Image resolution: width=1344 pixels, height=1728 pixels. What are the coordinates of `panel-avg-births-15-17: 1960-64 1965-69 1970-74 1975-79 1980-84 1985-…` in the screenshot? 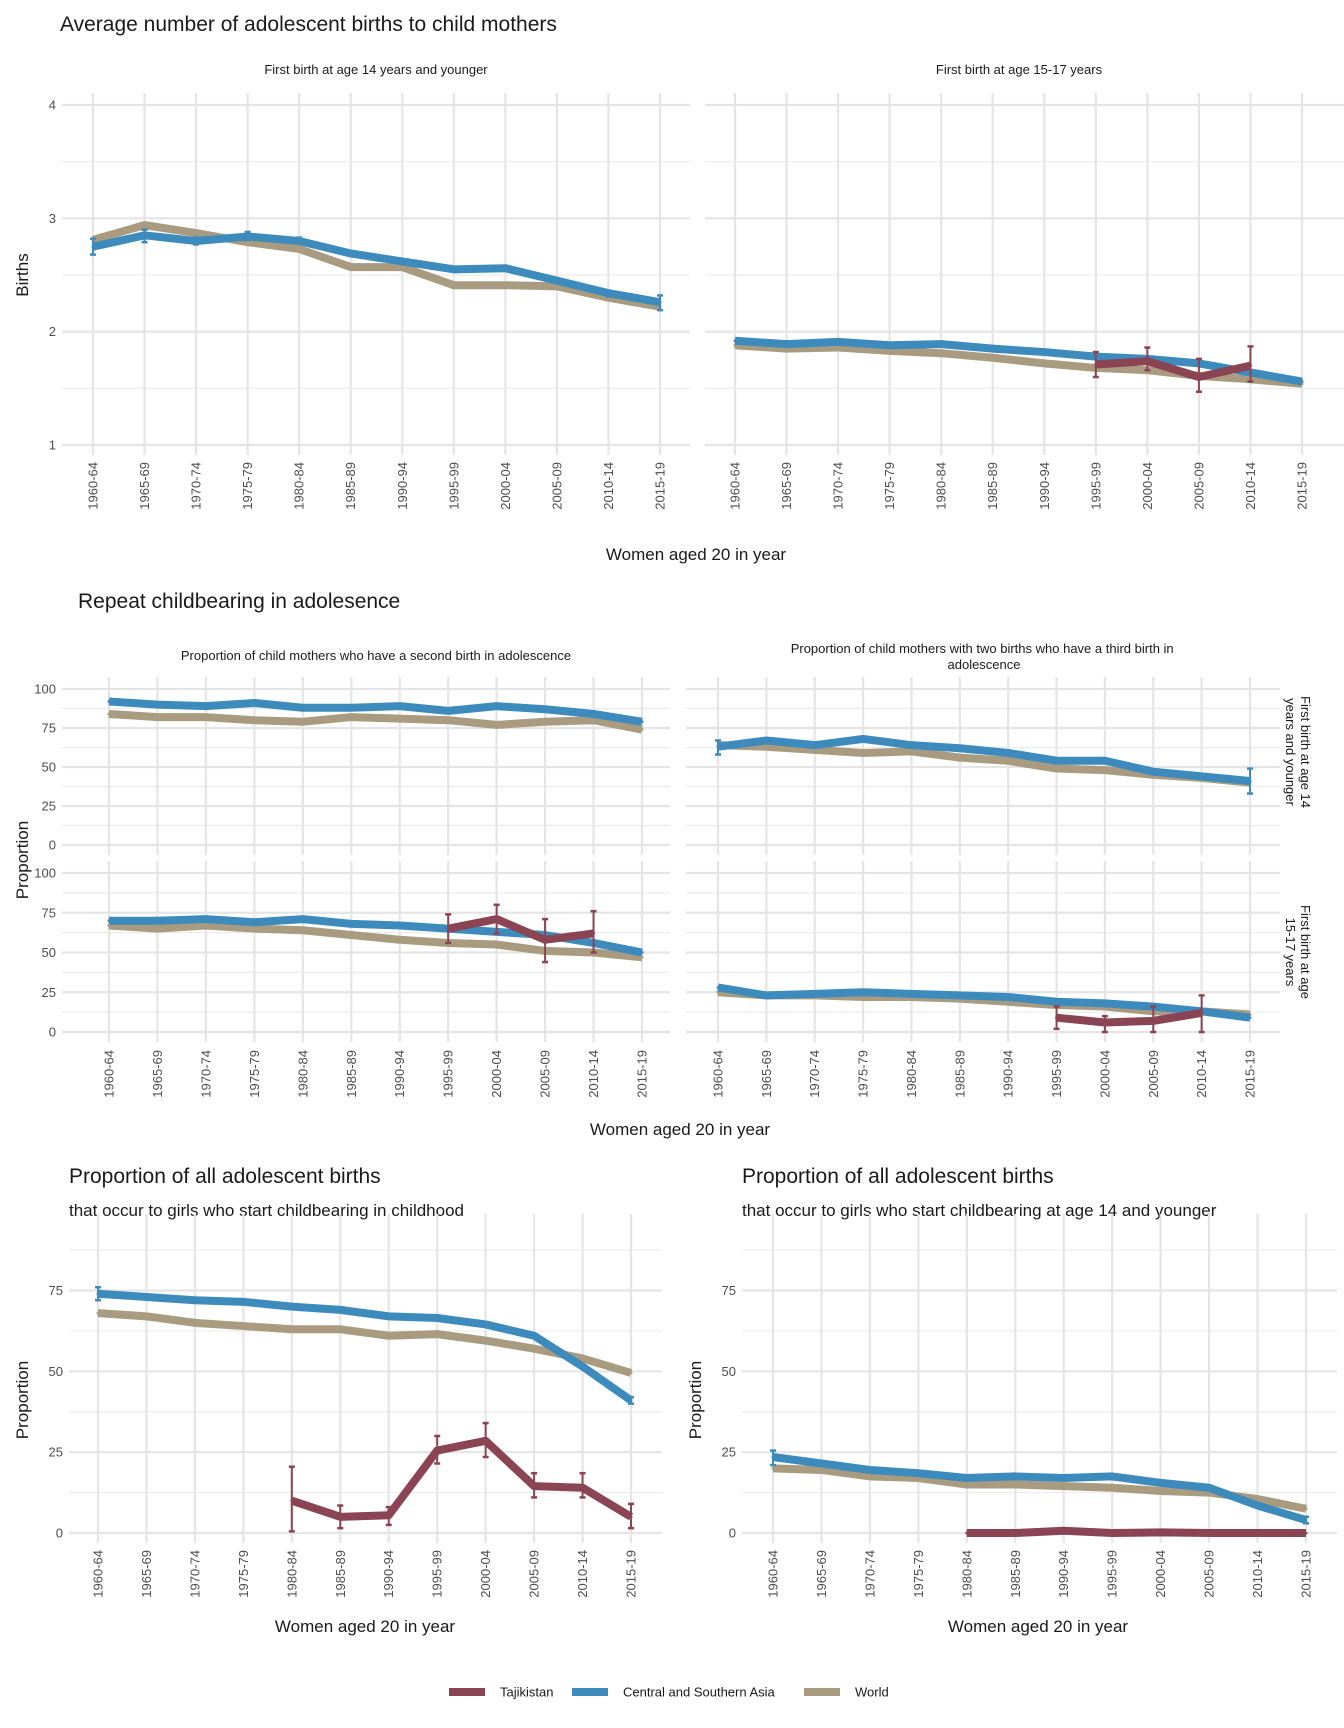 It's located at (1024, 301).